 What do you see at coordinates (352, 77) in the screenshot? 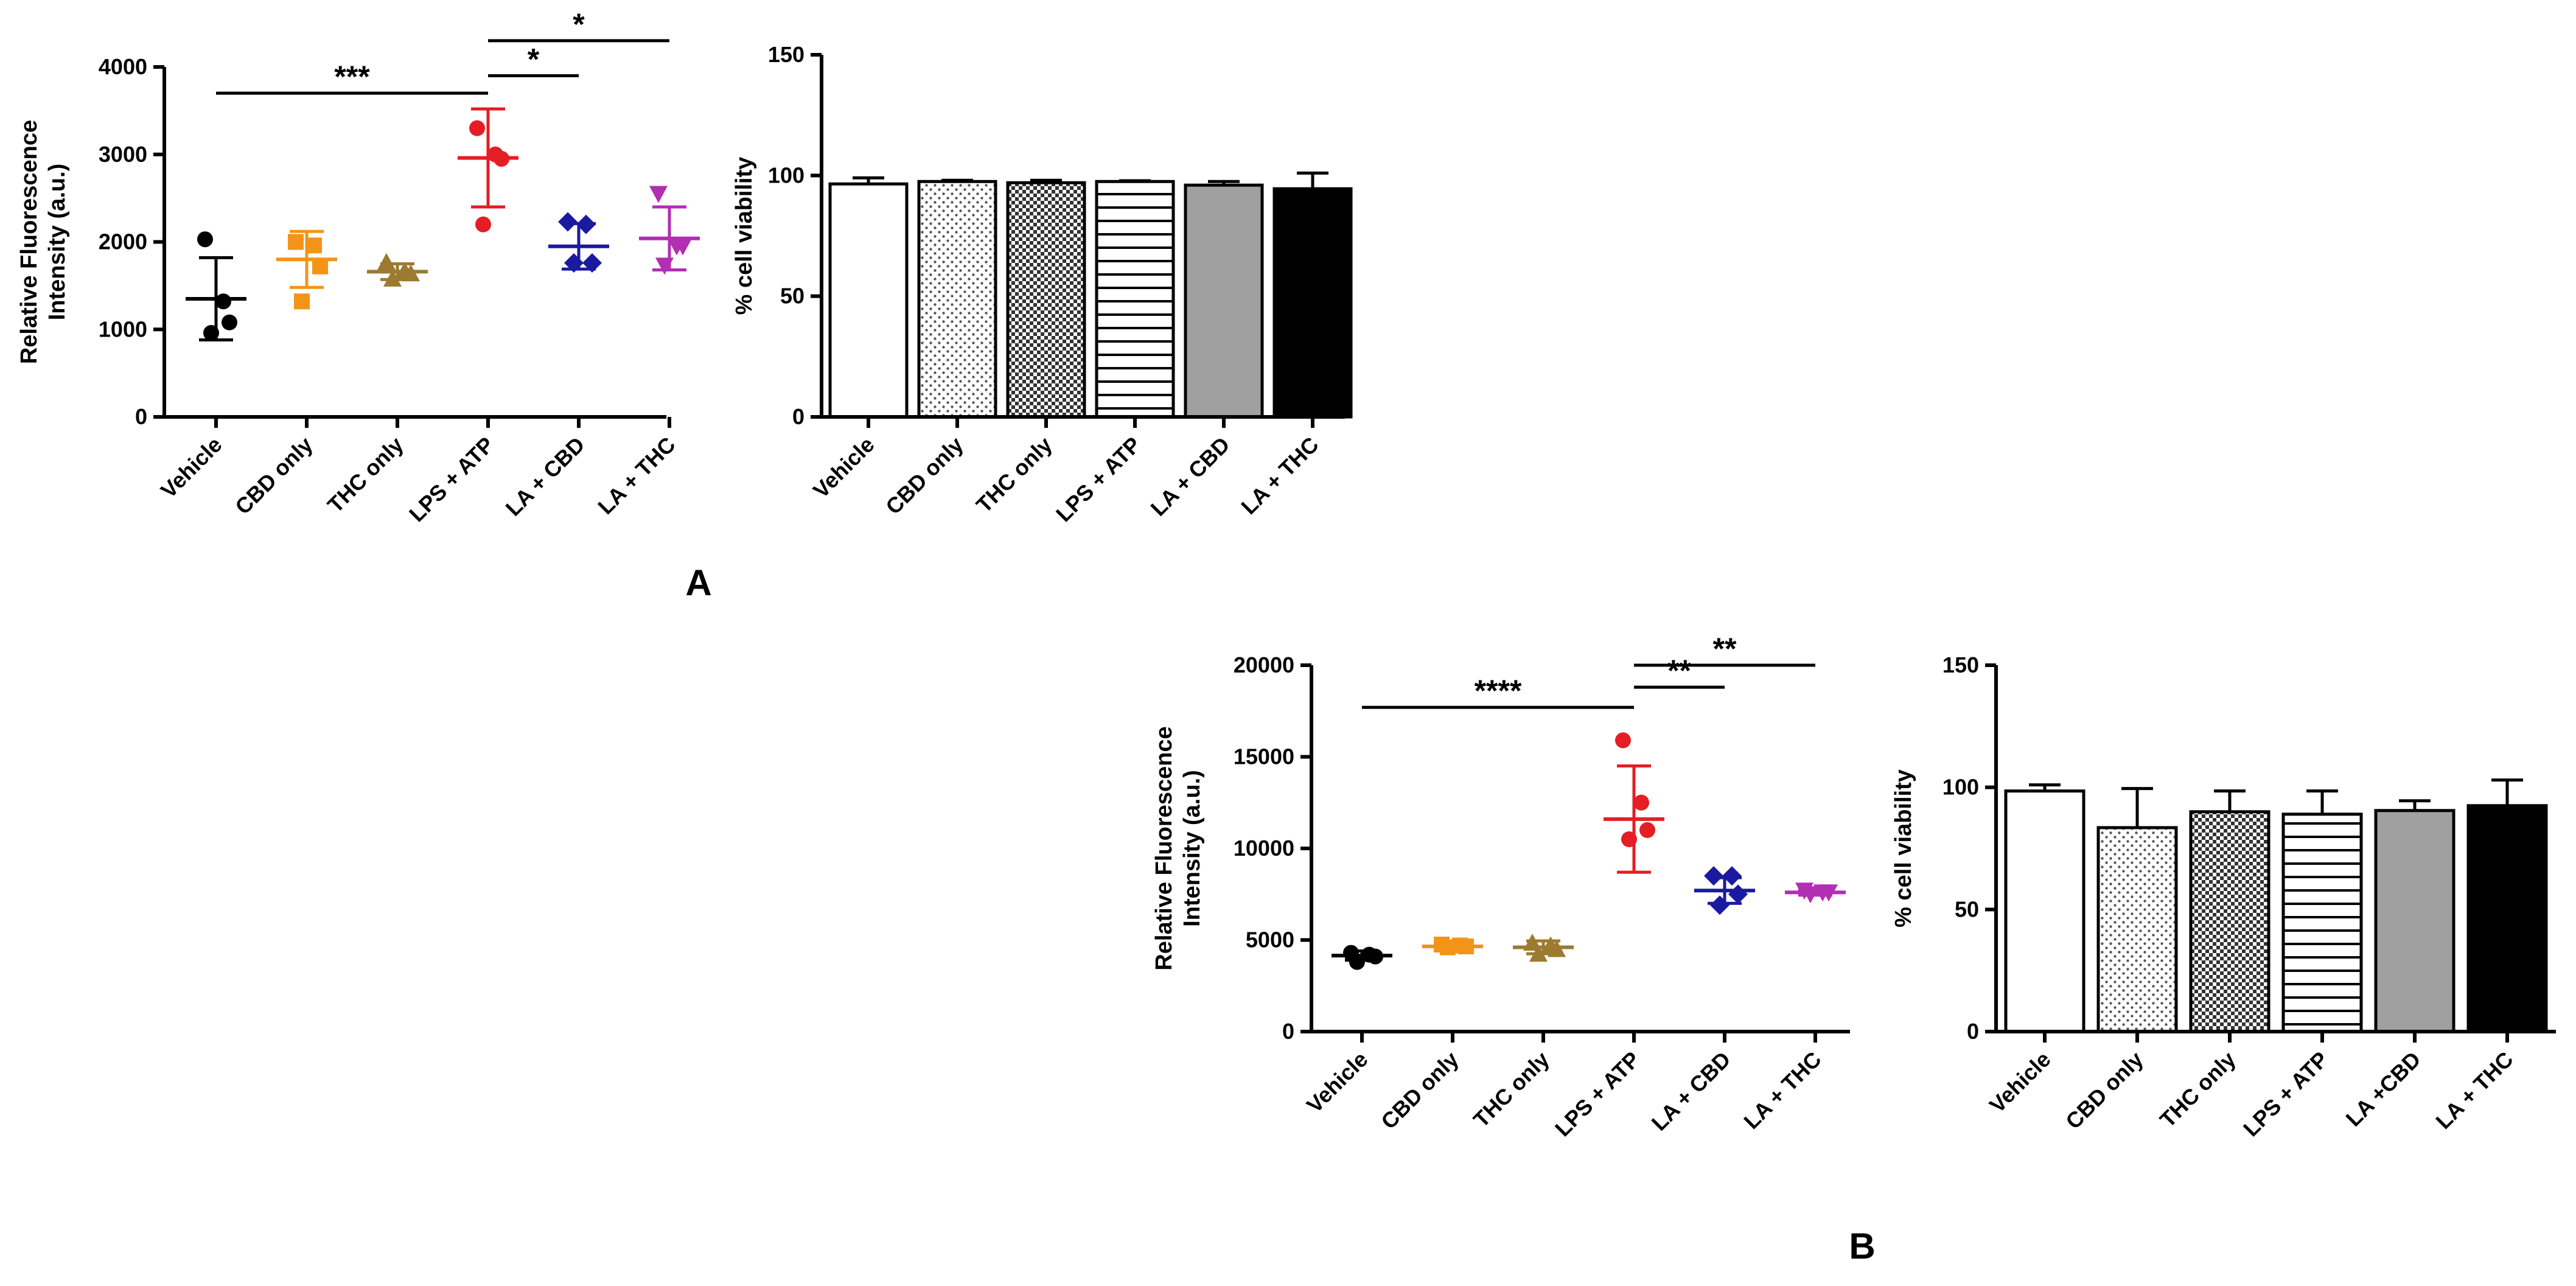
I see `significance-label: ***` at bounding box center [352, 77].